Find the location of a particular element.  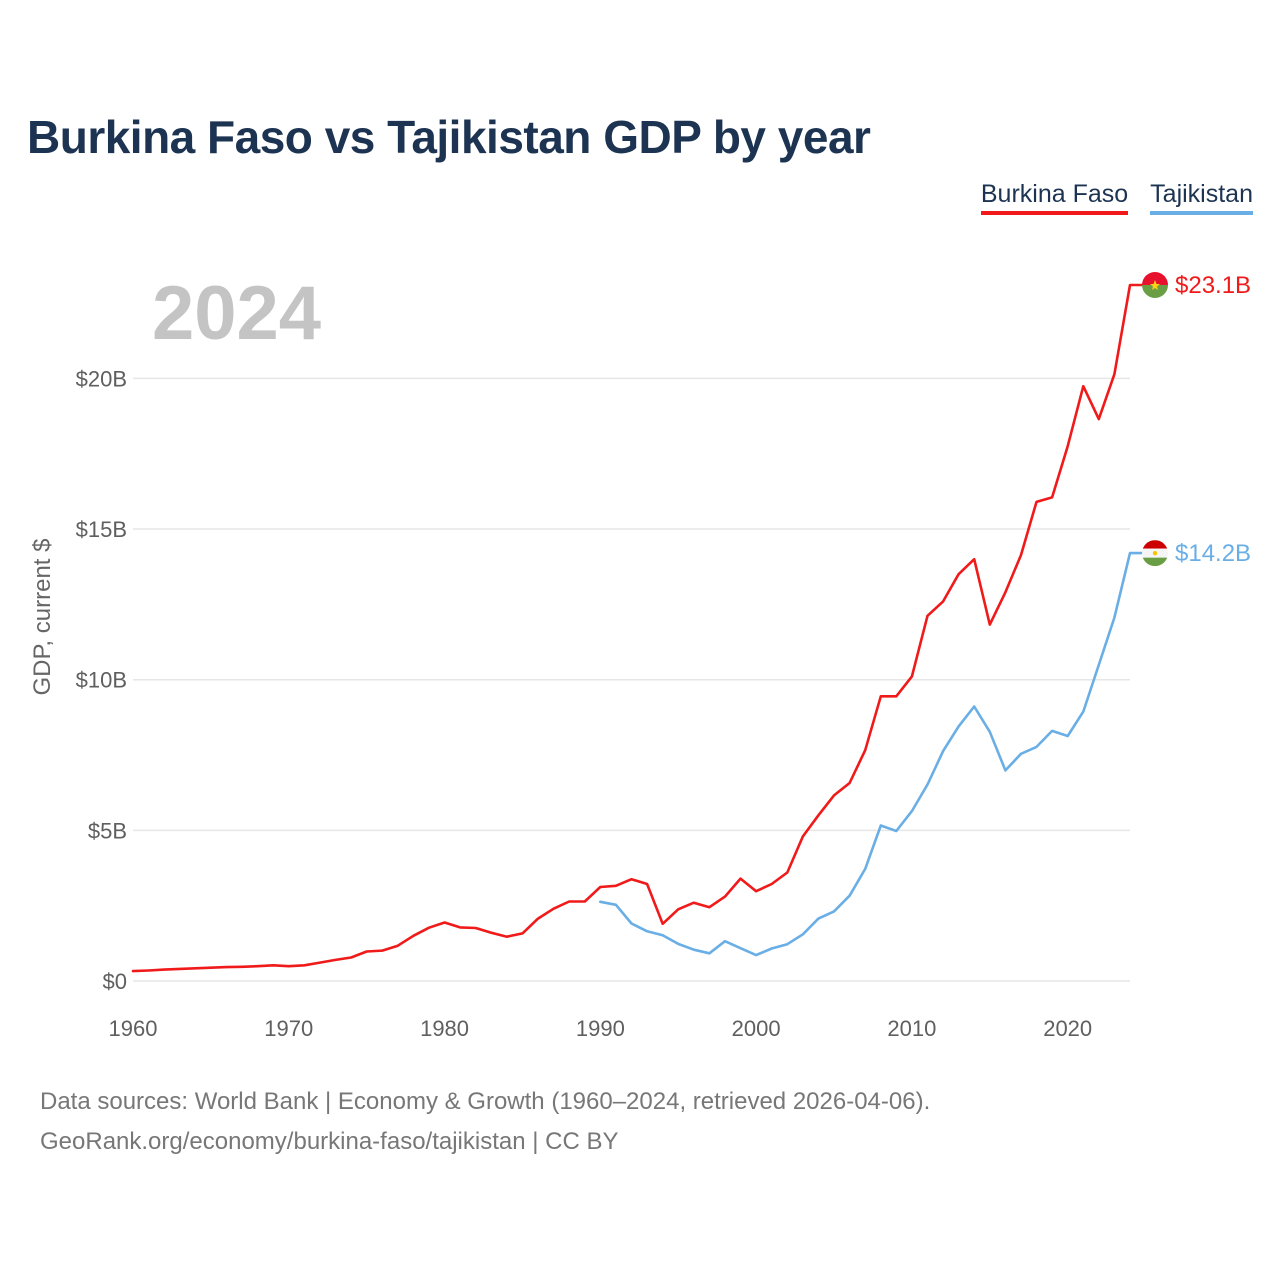

x-tick-label: 2020 is located at coordinates (1067, 1028).